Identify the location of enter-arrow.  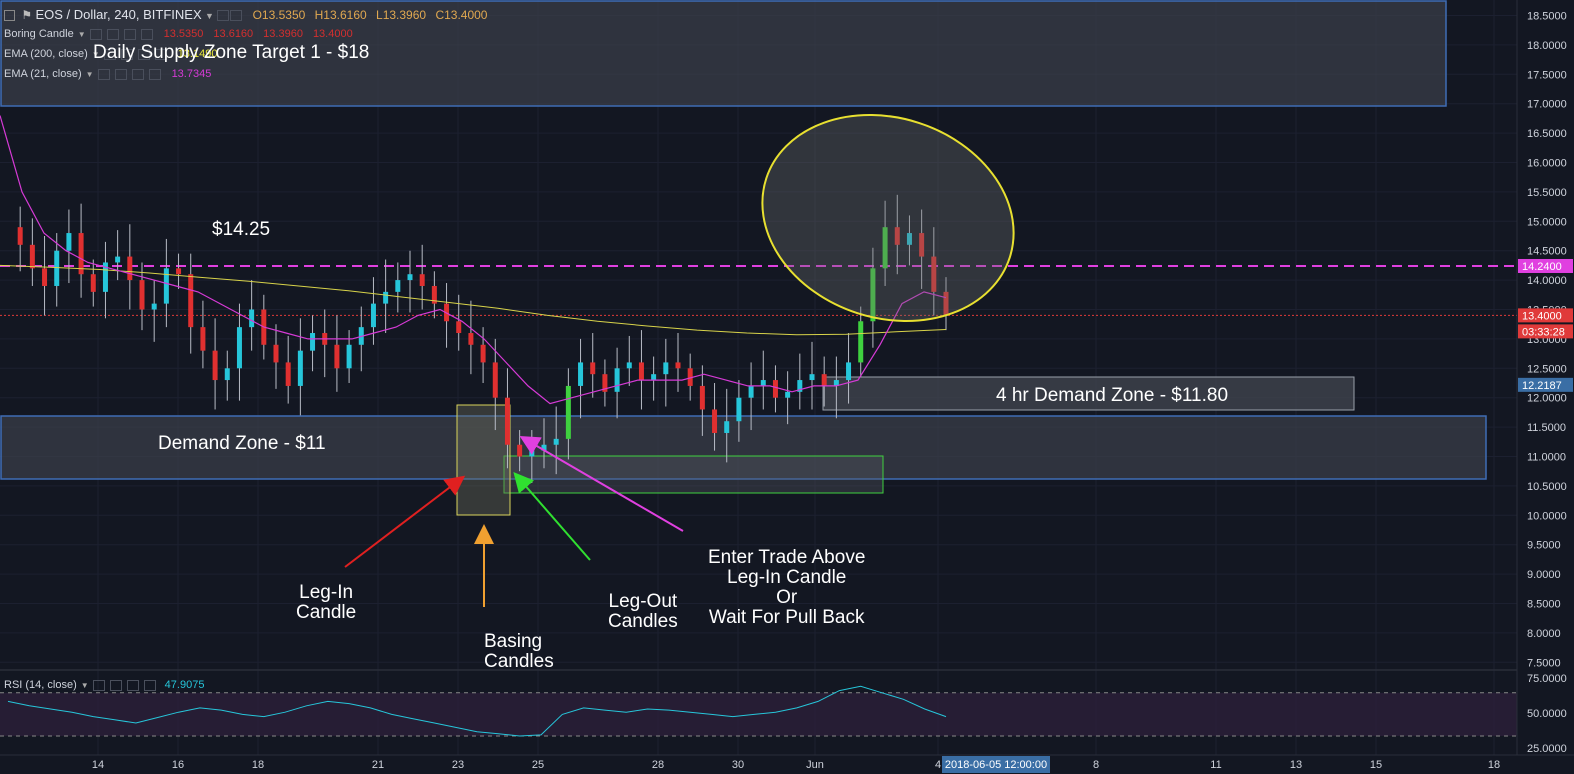
(601, 483).